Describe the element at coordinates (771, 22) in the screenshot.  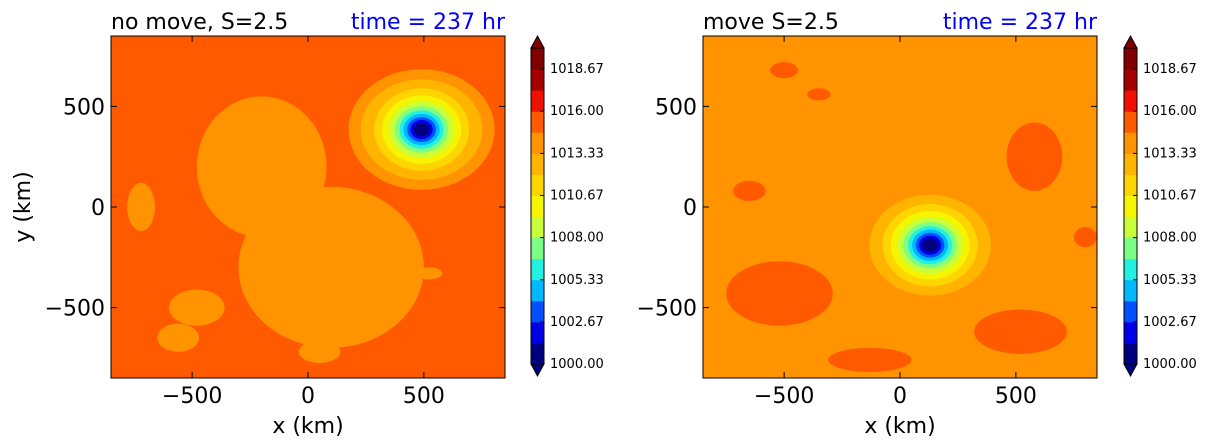
I see `panel-title: move S=2.5` at that location.